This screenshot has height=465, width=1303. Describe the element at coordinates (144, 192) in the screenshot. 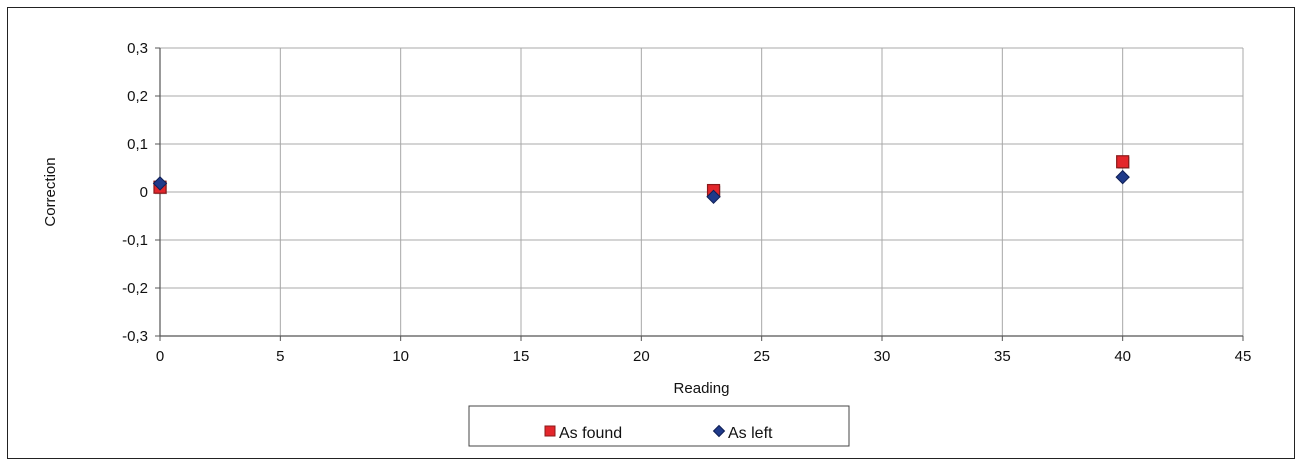

I see `y-tick-label: 0` at that location.